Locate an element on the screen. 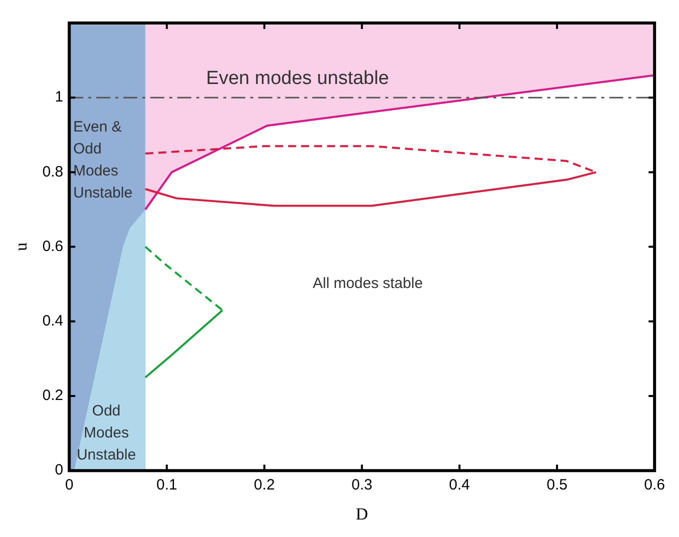 Image resolution: width=679 pixels, height=537 pixels. y-tick-label: 0.6 is located at coordinates (53, 246).